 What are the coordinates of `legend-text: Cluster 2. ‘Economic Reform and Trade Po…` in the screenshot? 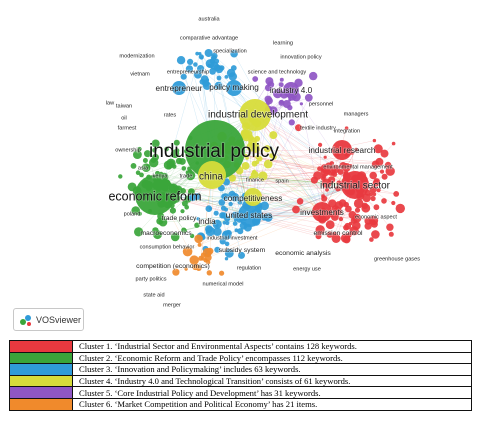 It's located at (272, 358).